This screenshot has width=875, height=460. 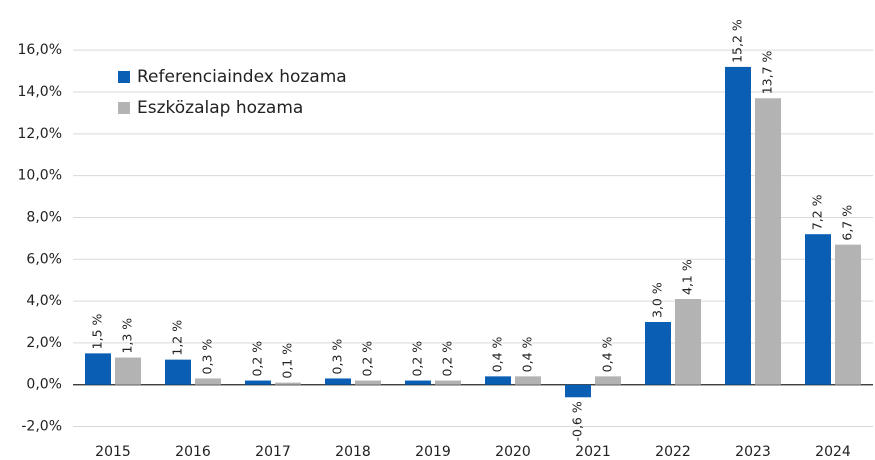 What do you see at coordinates (817, 212) in the screenshot?
I see `value-label: 7,2 %` at bounding box center [817, 212].